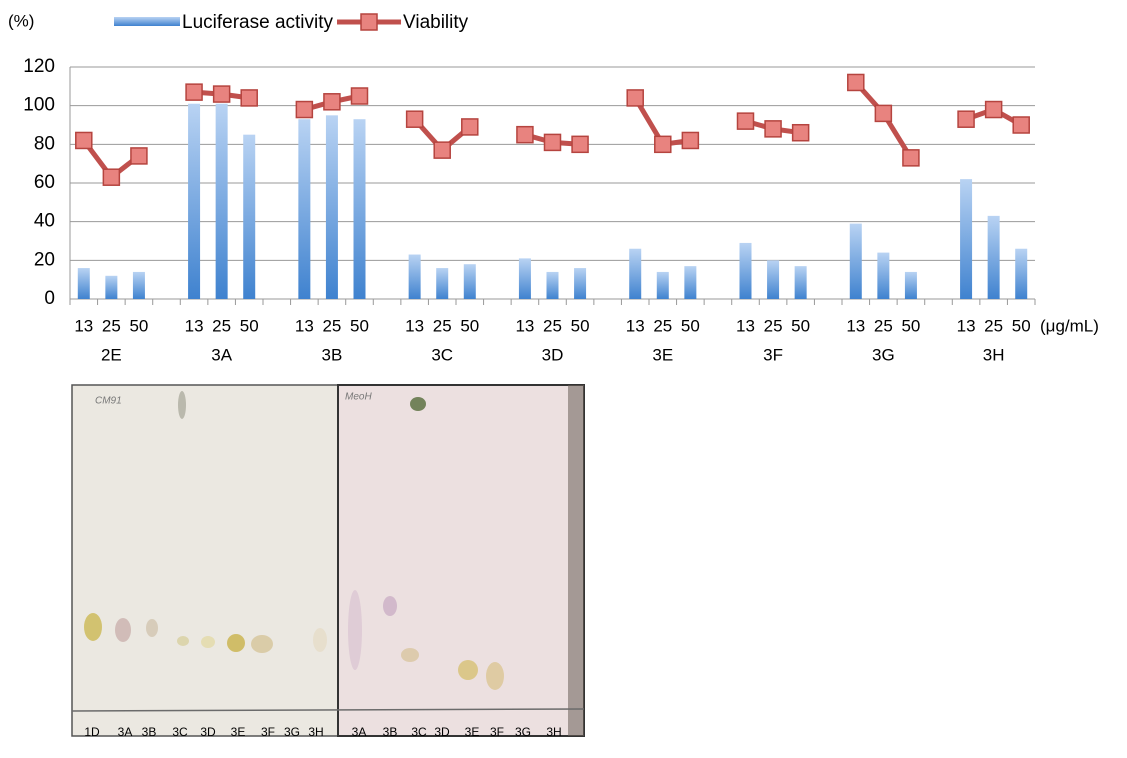  I want to click on y-tick-label: 60, so click(44, 182).